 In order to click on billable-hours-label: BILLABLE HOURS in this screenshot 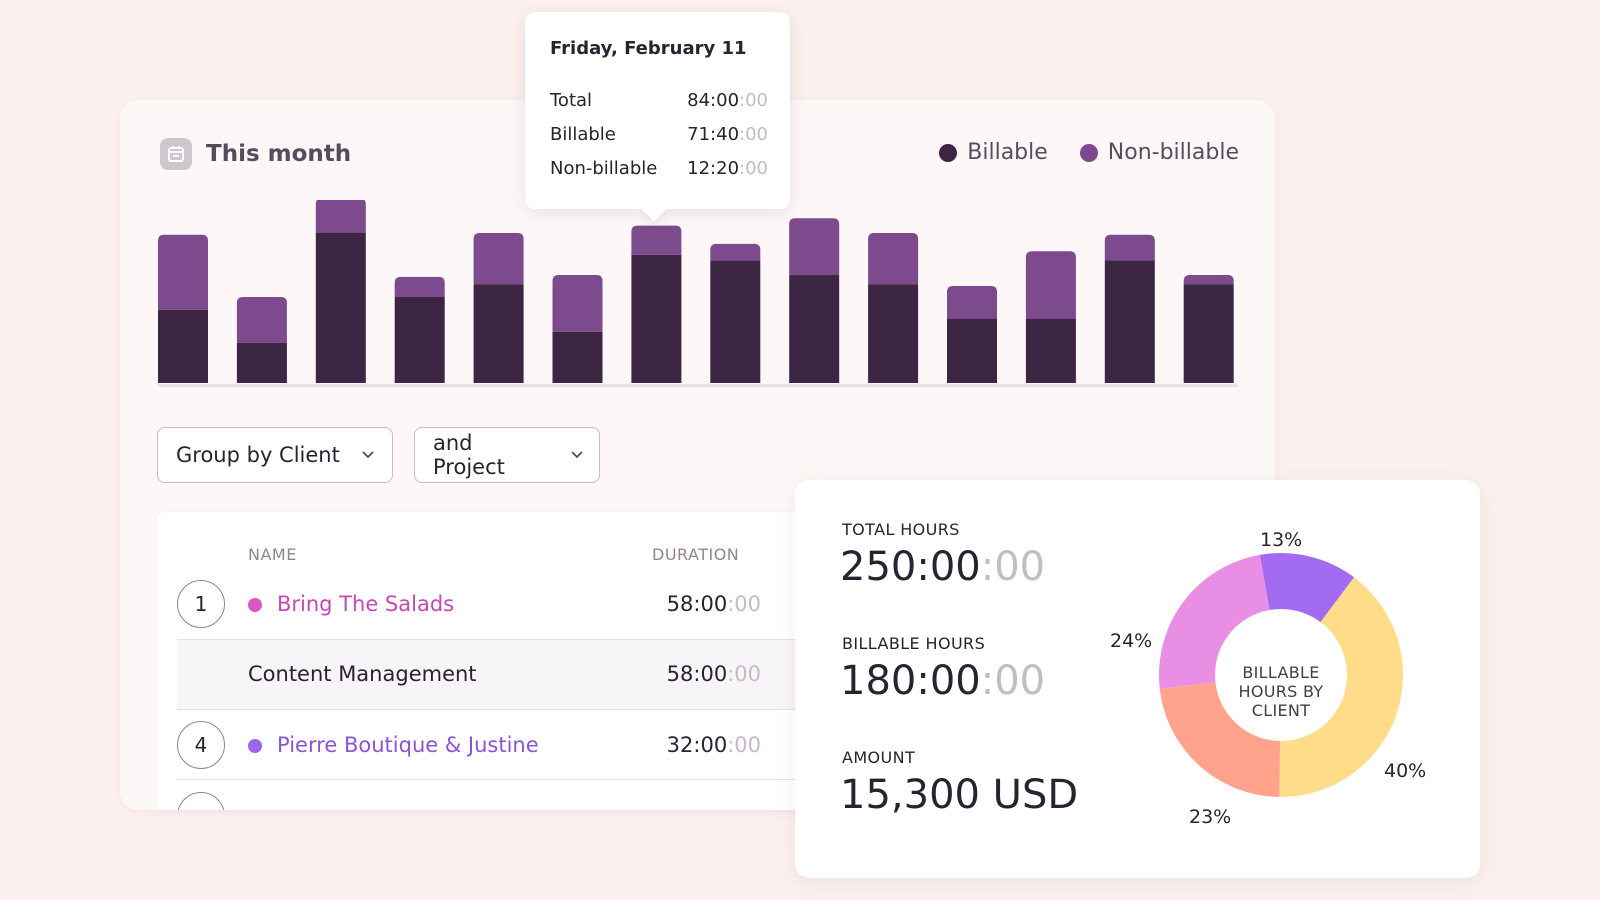, I will do `click(914, 643)`.